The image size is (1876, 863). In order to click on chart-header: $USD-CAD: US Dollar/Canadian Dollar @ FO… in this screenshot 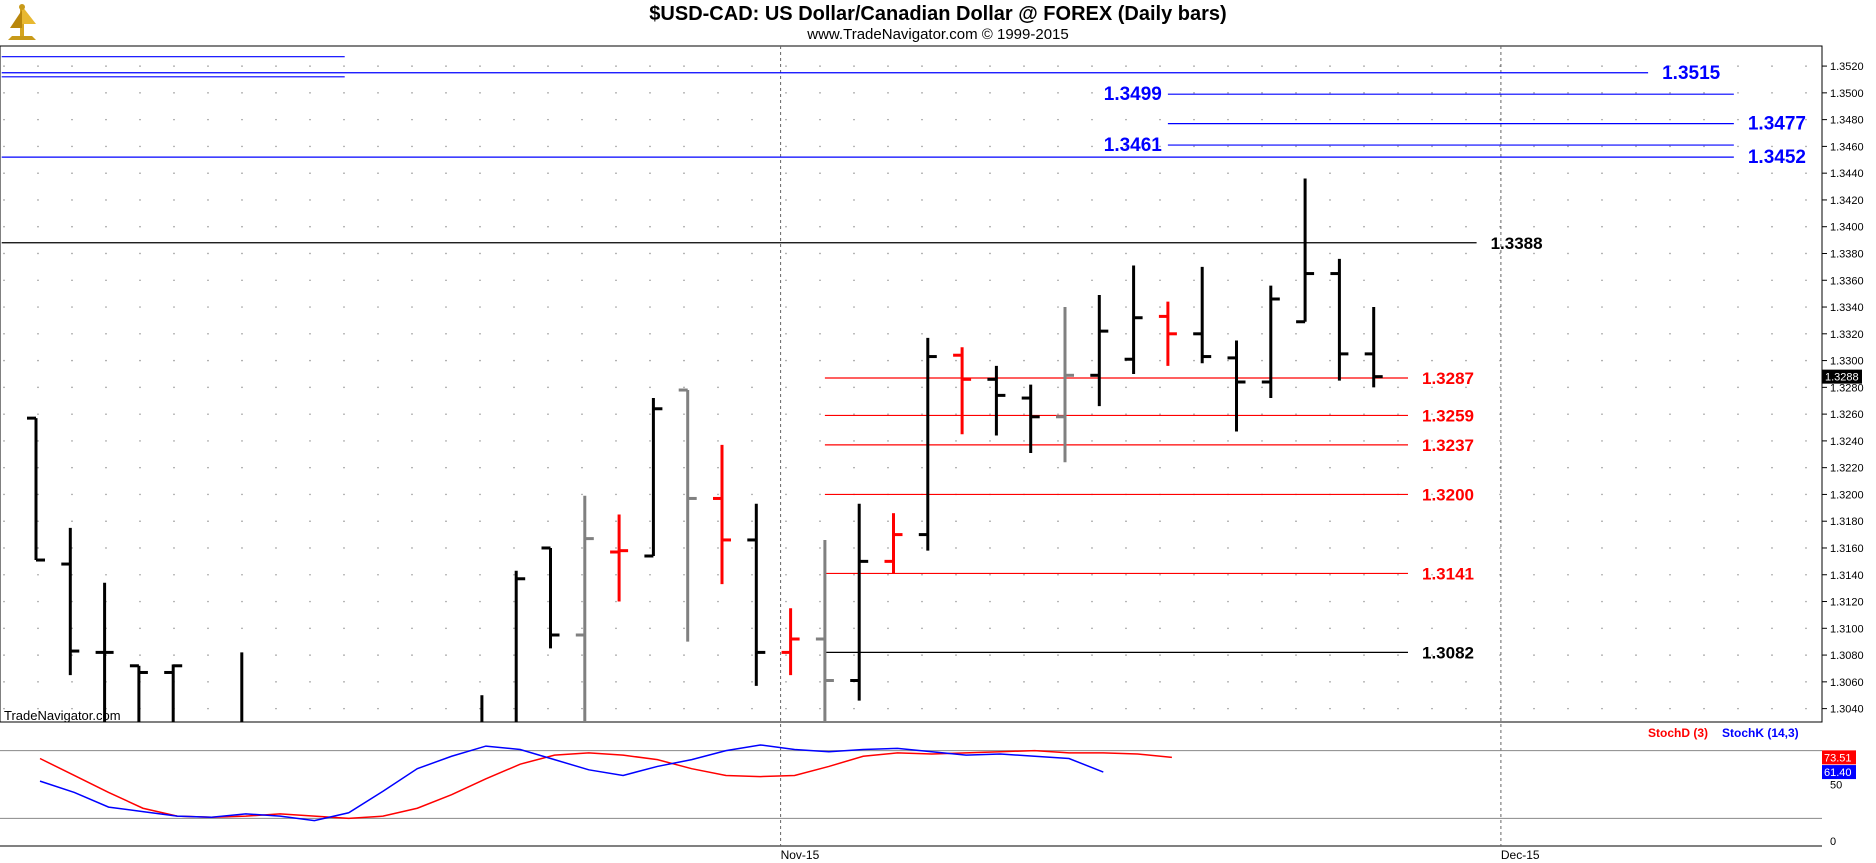, I will do `click(938, 23)`.